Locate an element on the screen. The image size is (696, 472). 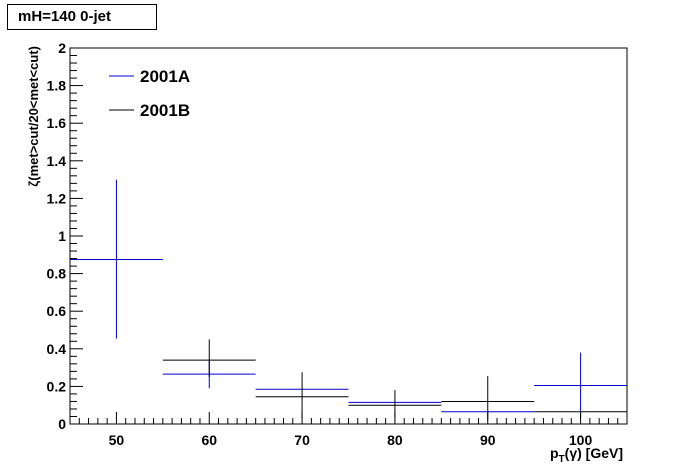
x-axis-label-rest: (γ) [GeV] is located at coordinates (594, 453).